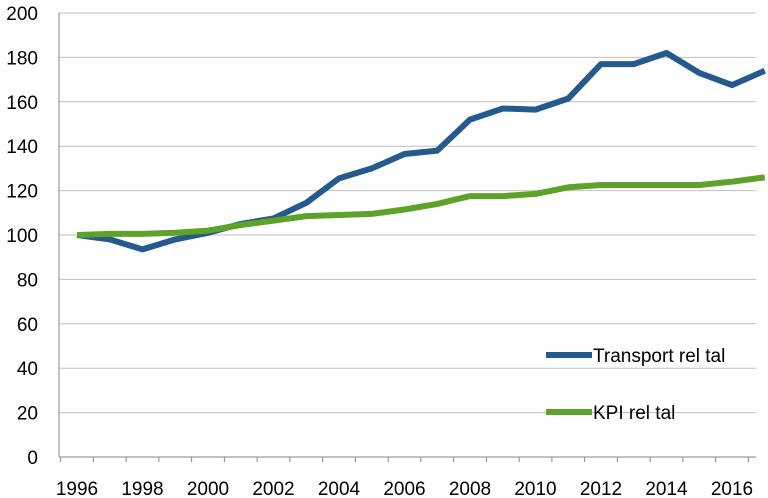  I want to click on x-tick-label: 2012, so click(601, 488).